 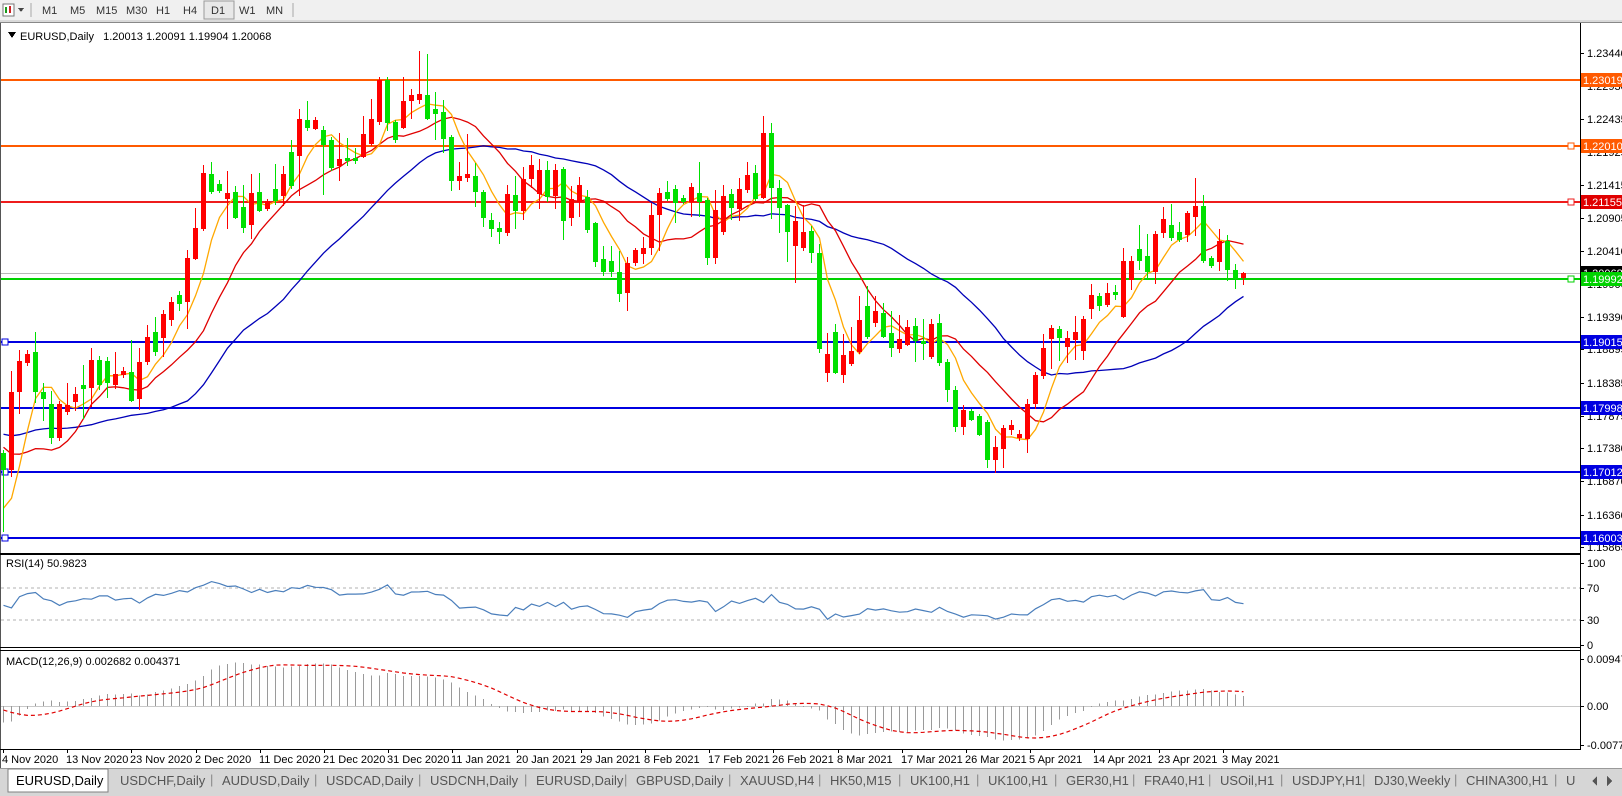 What do you see at coordinates (77, 11) in the screenshot?
I see `svg-text: M5` at bounding box center [77, 11].